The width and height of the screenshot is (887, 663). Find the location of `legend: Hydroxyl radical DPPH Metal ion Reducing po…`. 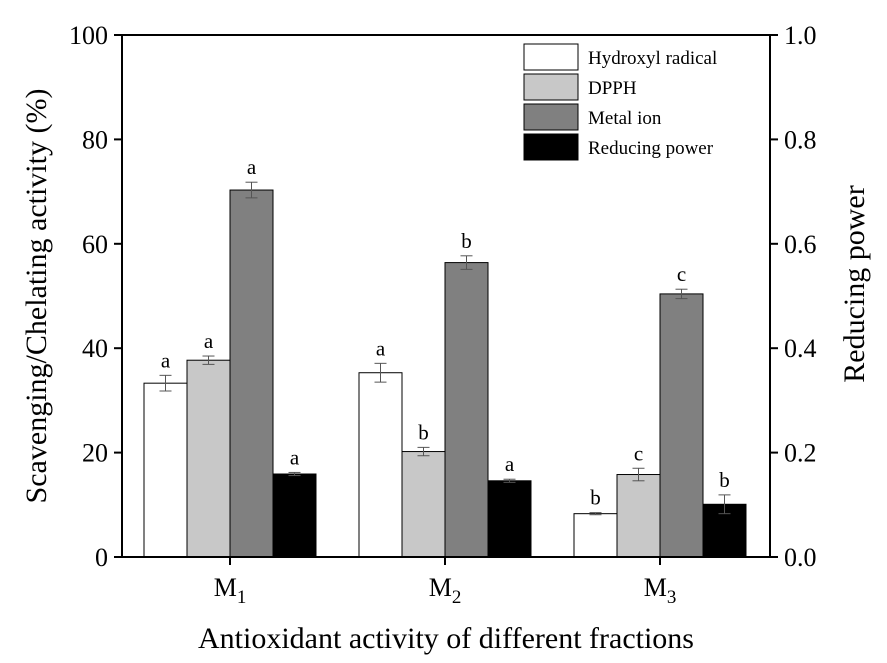

legend: Hydroxyl radical DPPH Metal ion Reducing po… is located at coordinates (620, 102).